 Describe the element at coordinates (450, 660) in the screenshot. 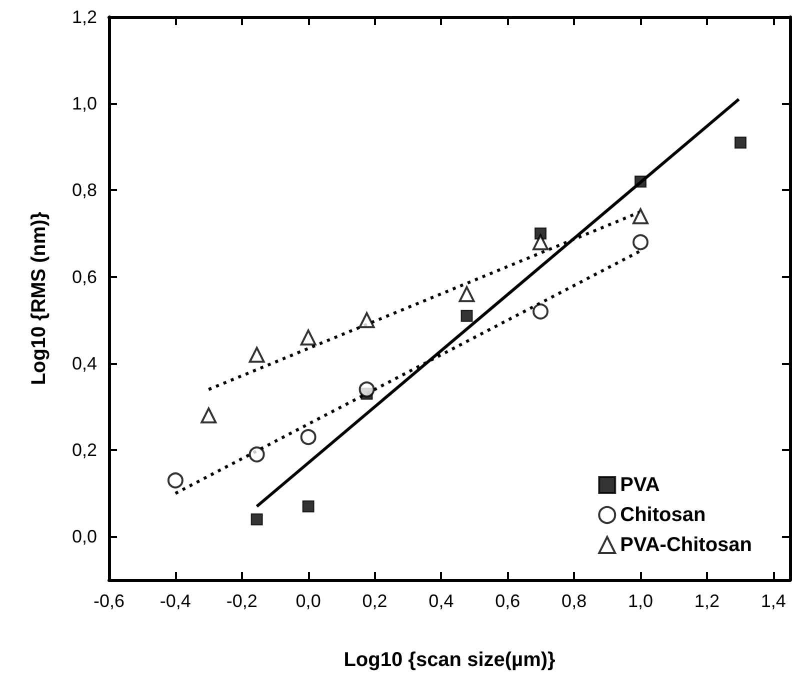

I see `x-axis-title: Log10 {scan size(µm)}` at that location.